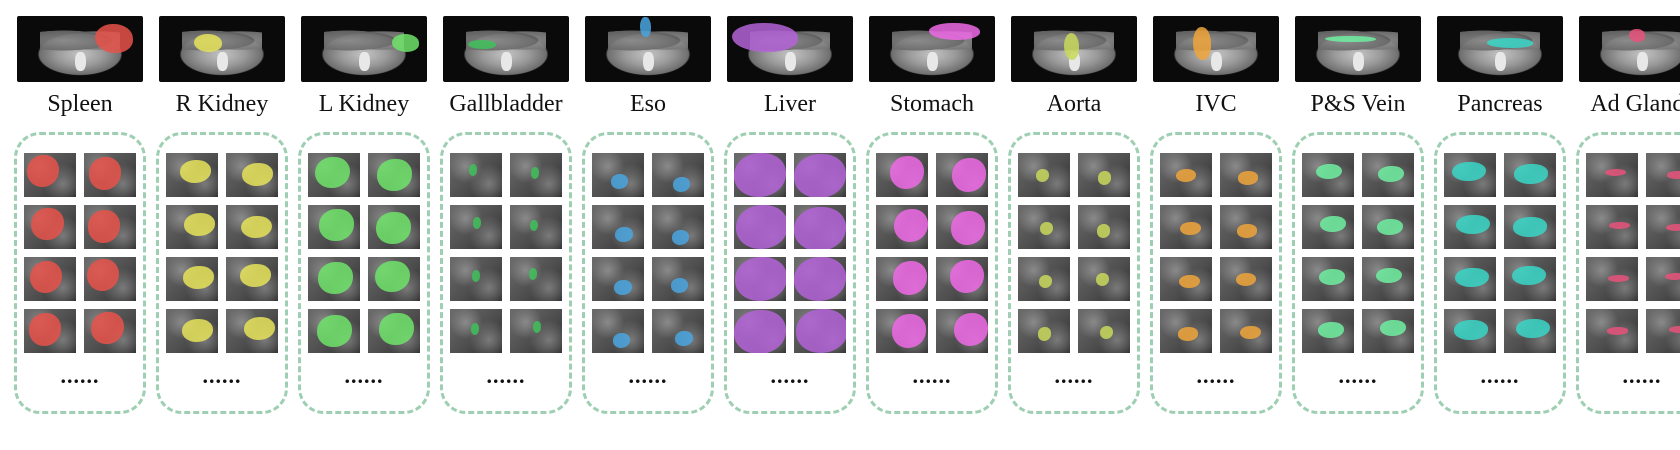  I want to click on organ-label: Stomach, so click(932, 104).